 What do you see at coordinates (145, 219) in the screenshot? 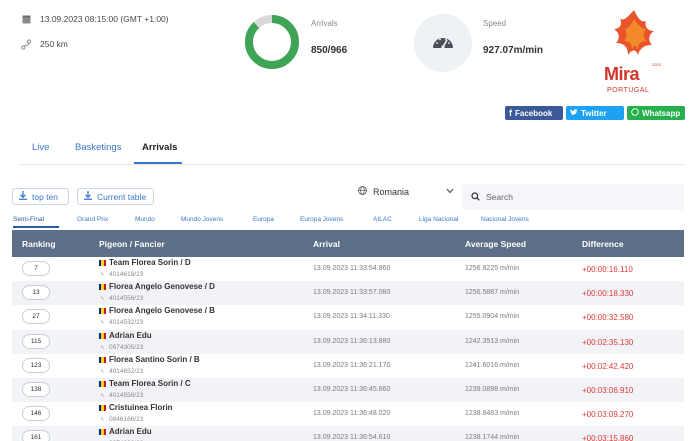
I see `subtab-mundo: Mundo` at bounding box center [145, 219].